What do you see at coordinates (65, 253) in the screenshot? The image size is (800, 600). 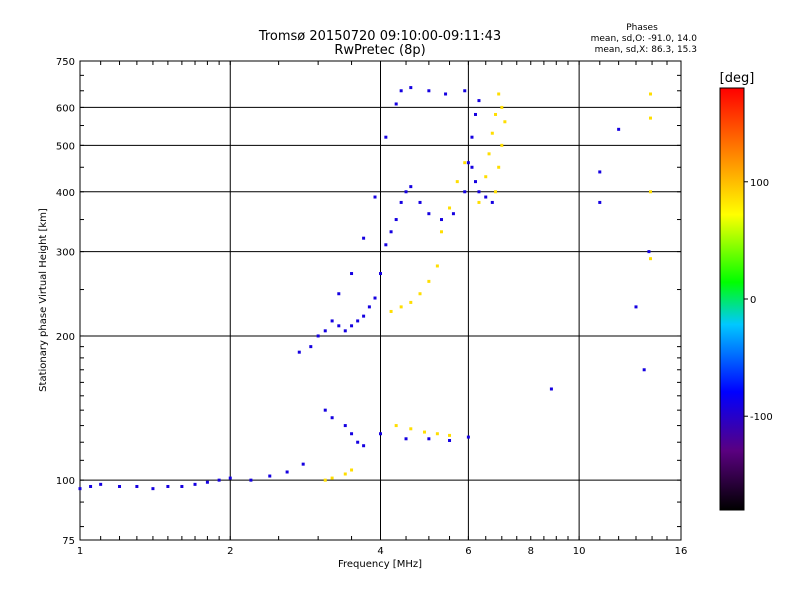 I see `y-tick-label: 300` at bounding box center [65, 253].